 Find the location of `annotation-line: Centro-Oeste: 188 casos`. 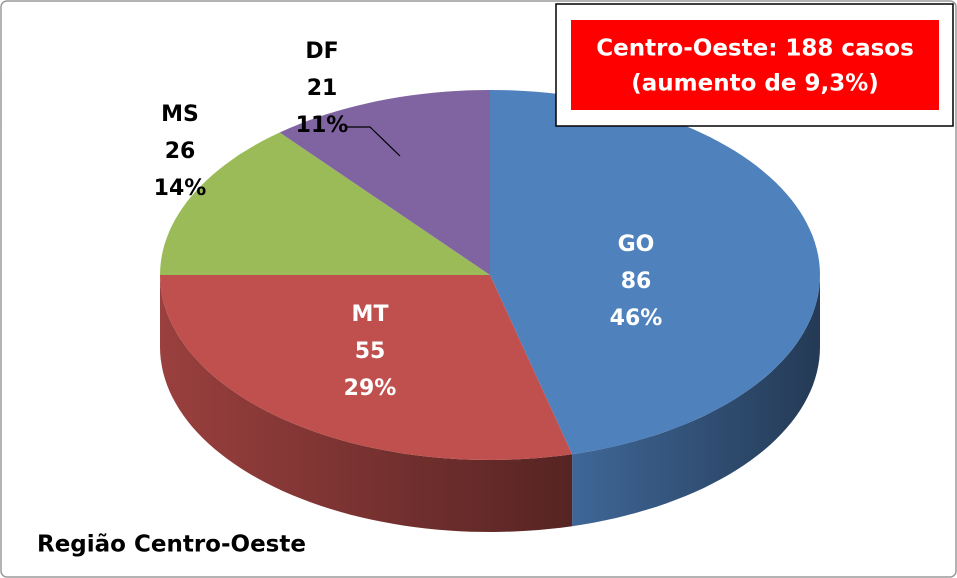

annotation-line: Centro-Oeste: 188 casos is located at coordinates (755, 49).